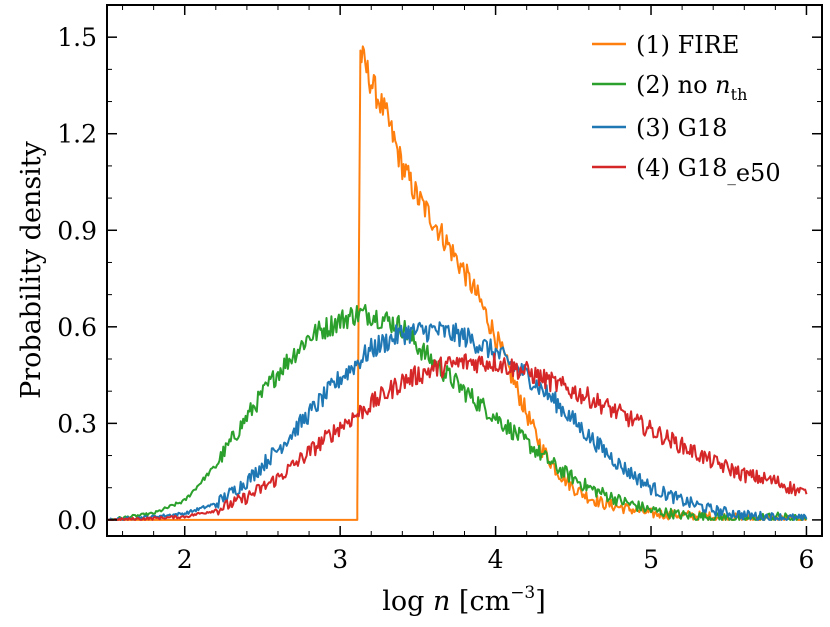  Describe the element at coordinates (407, 601) in the screenshot. I see `x-axis-title-prefix: log` at that location.